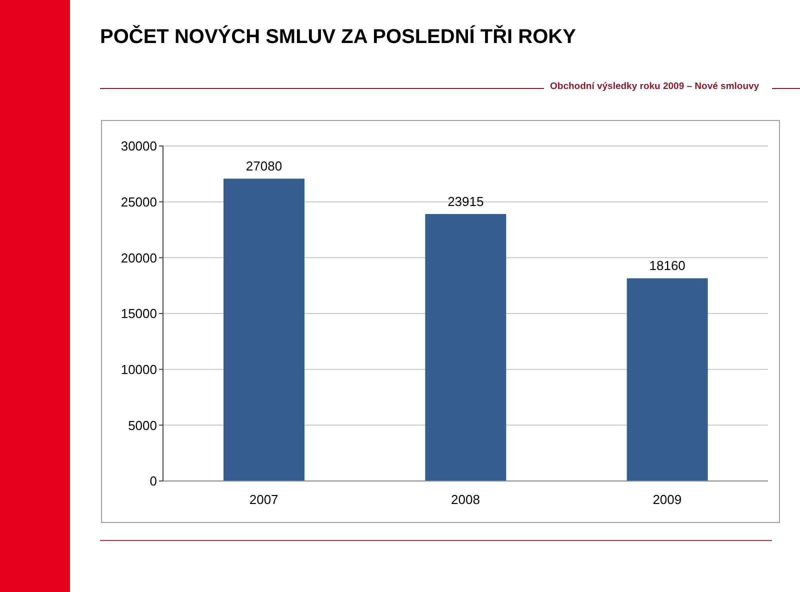 Image resolution: width=800 pixels, height=592 pixels. Describe the element at coordinates (263, 500) in the screenshot. I see `x-tick-label: 2007` at that location.